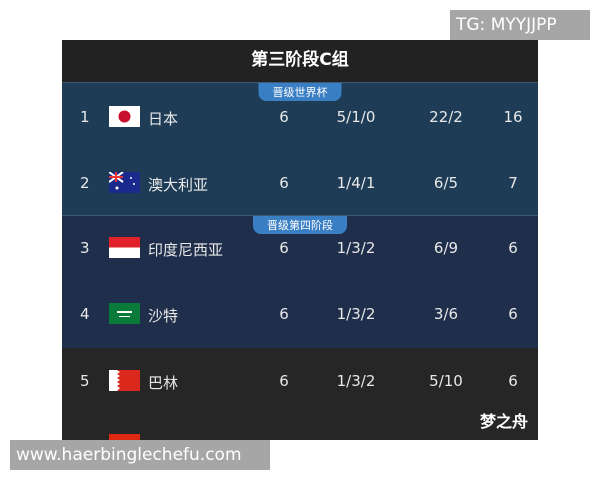  What do you see at coordinates (520, 25) in the screenshot?
I see `watermark-tg: TG: MYYJJPP` at bounding box center [520, 25].